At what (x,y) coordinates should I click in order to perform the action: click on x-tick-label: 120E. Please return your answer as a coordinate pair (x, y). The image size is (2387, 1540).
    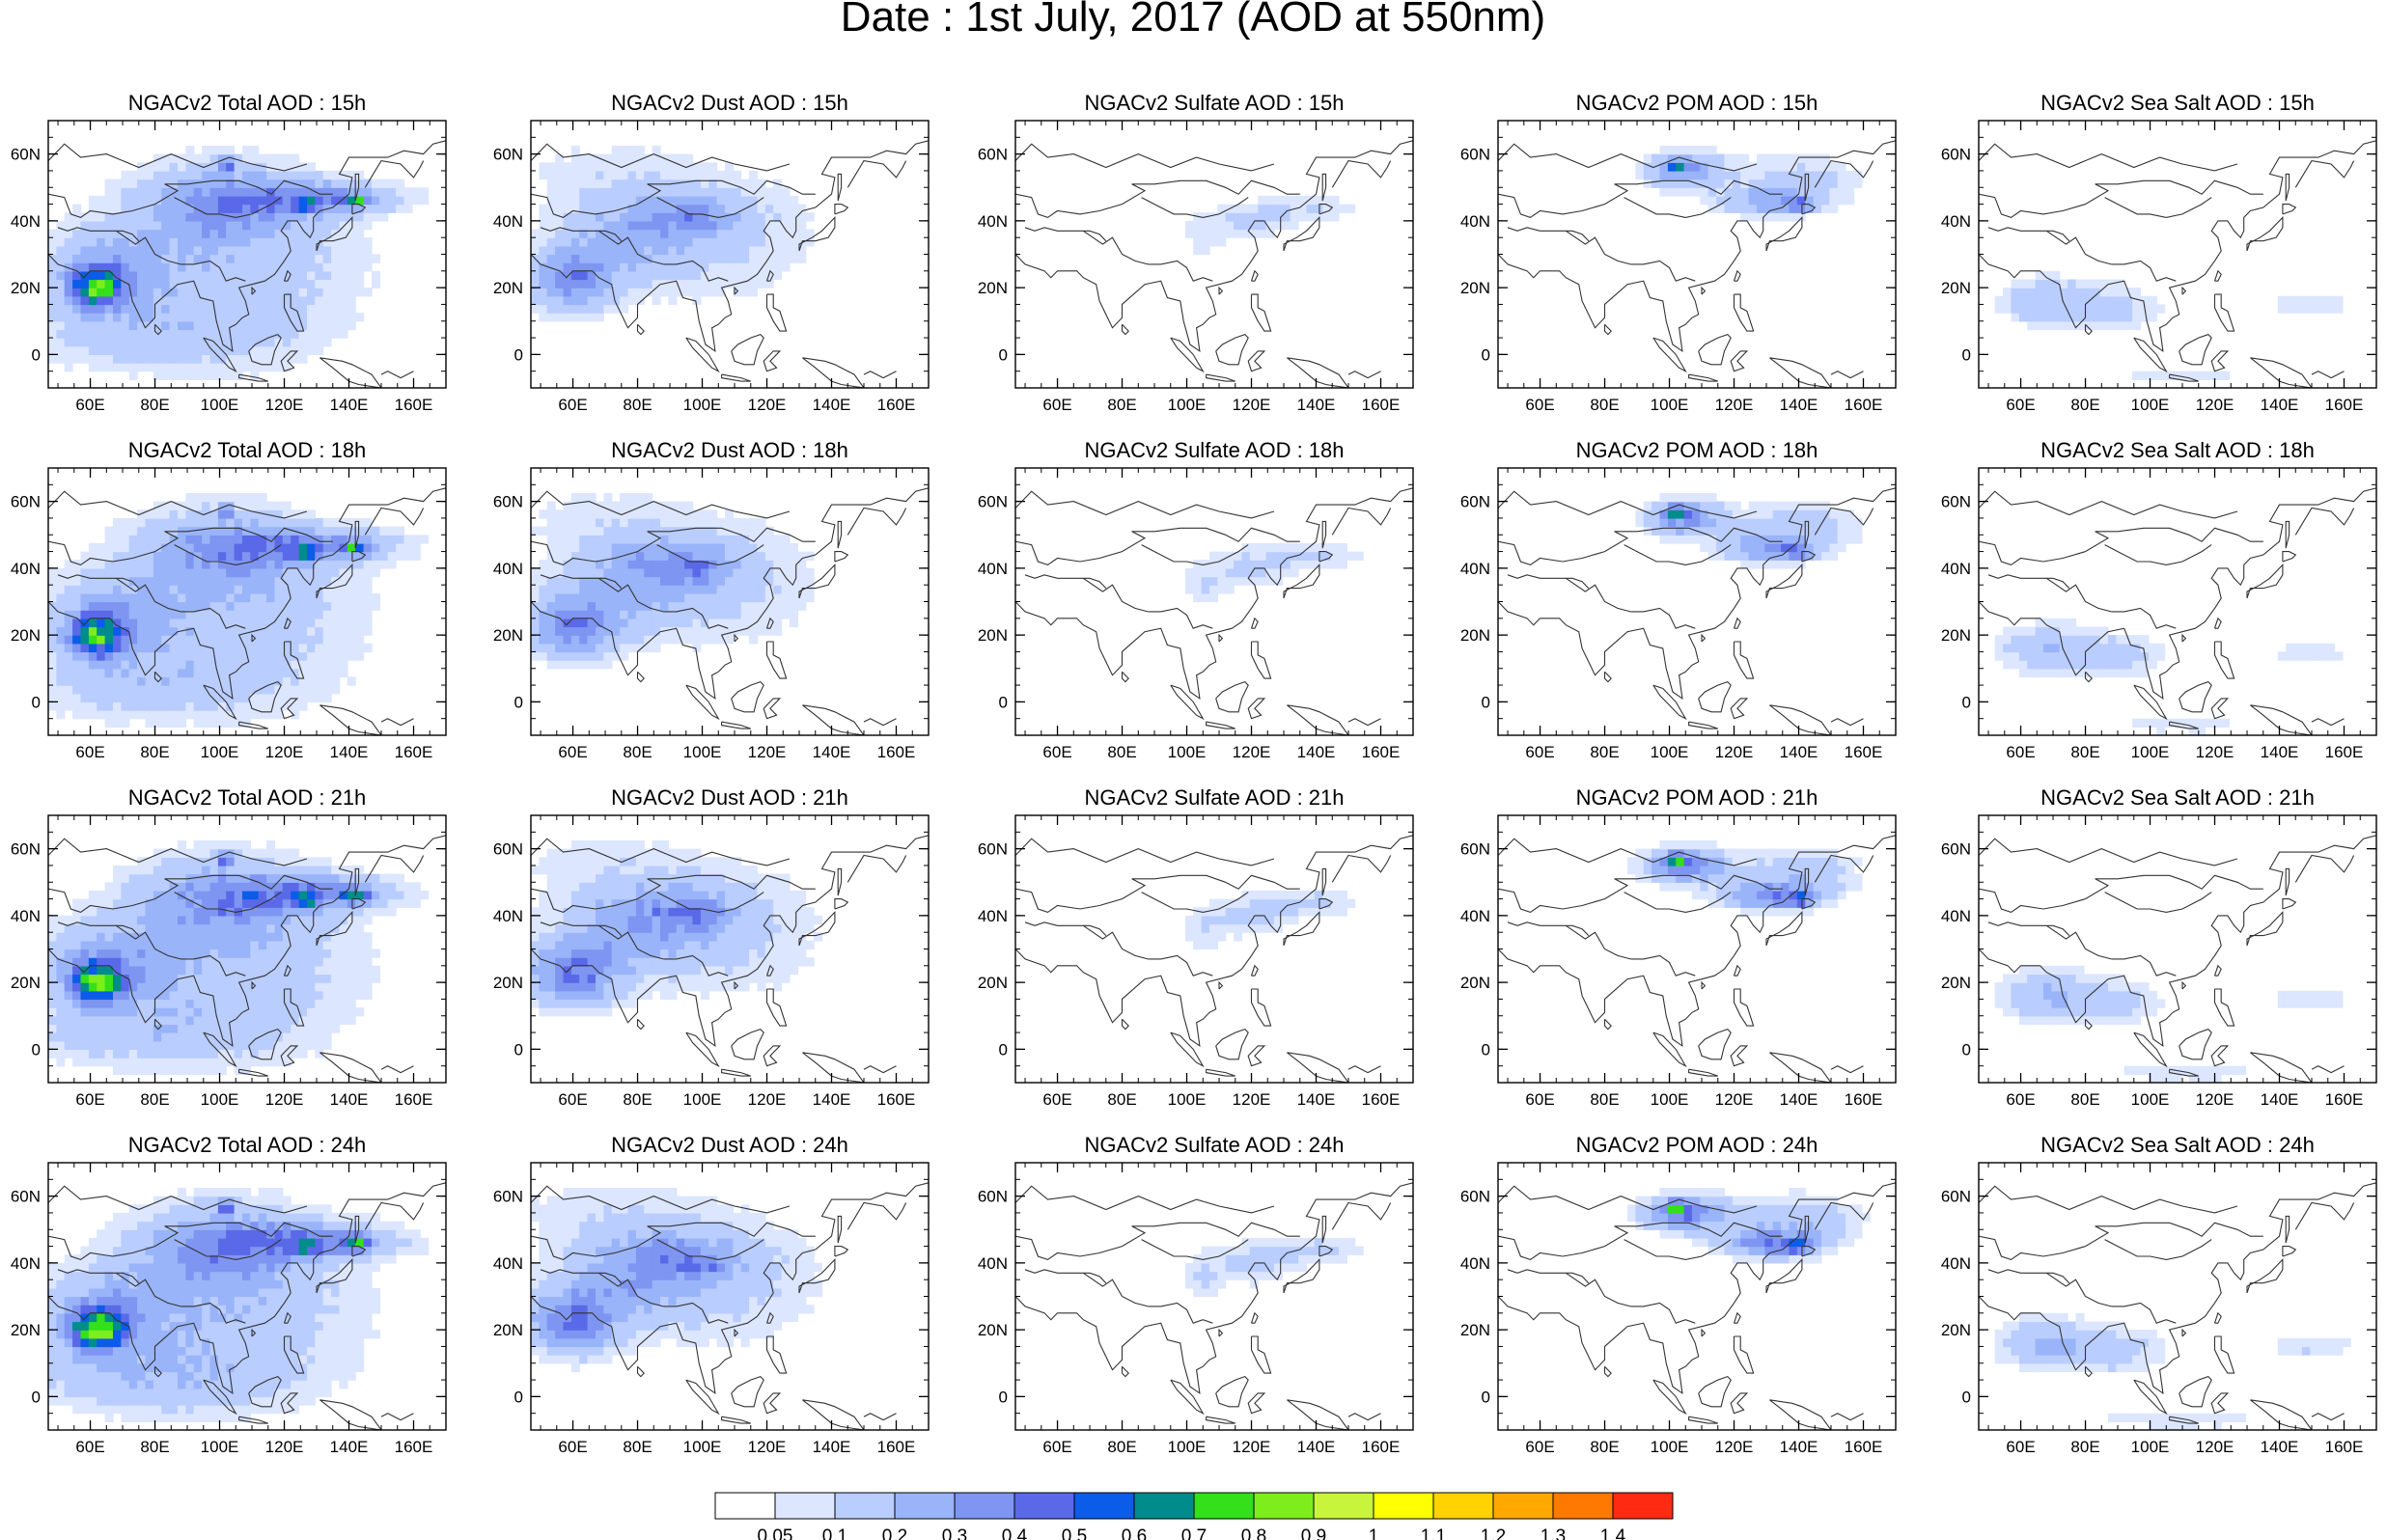
    Looking at the image, I should click on (767, 405).